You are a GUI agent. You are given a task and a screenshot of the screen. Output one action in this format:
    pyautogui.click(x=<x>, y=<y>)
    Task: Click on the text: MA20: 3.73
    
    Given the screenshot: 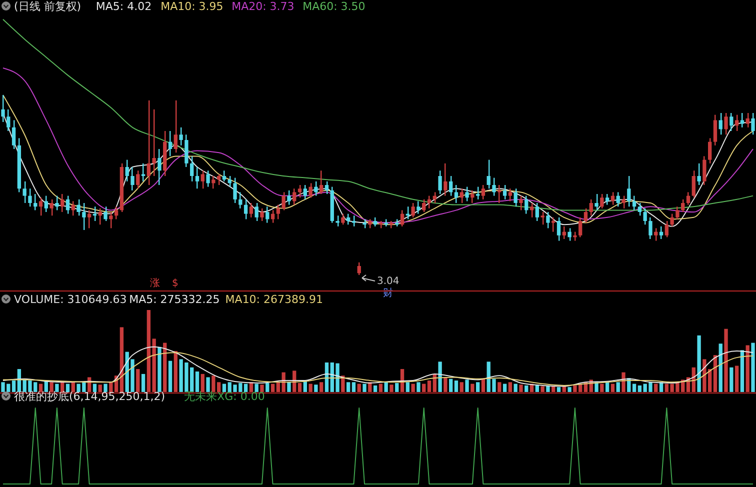 What is the action you would take?
    pyautogui.click(x=263, y=6)
    